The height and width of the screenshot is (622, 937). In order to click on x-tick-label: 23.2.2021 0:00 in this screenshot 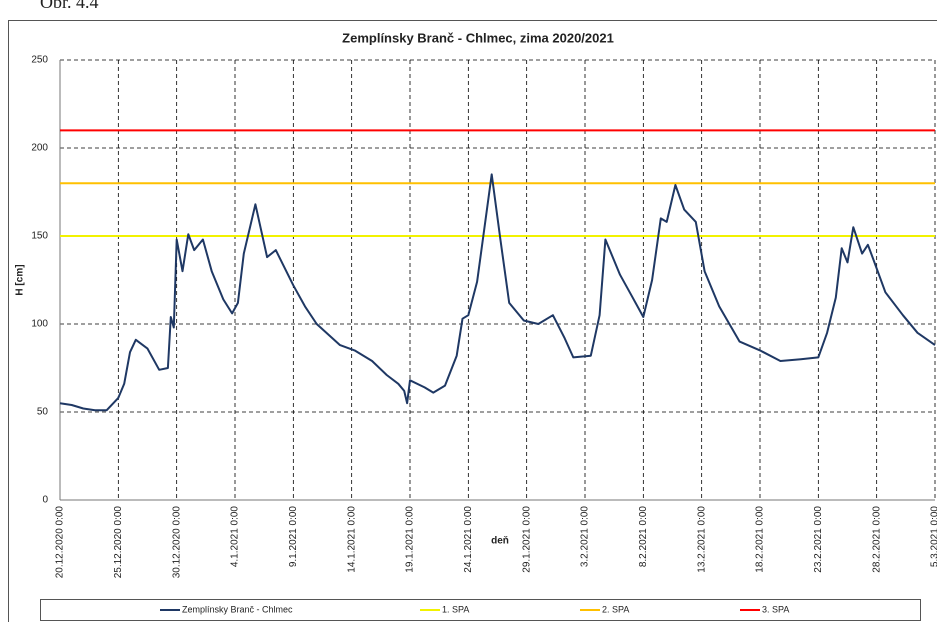, I will do `click(818, 539)`.